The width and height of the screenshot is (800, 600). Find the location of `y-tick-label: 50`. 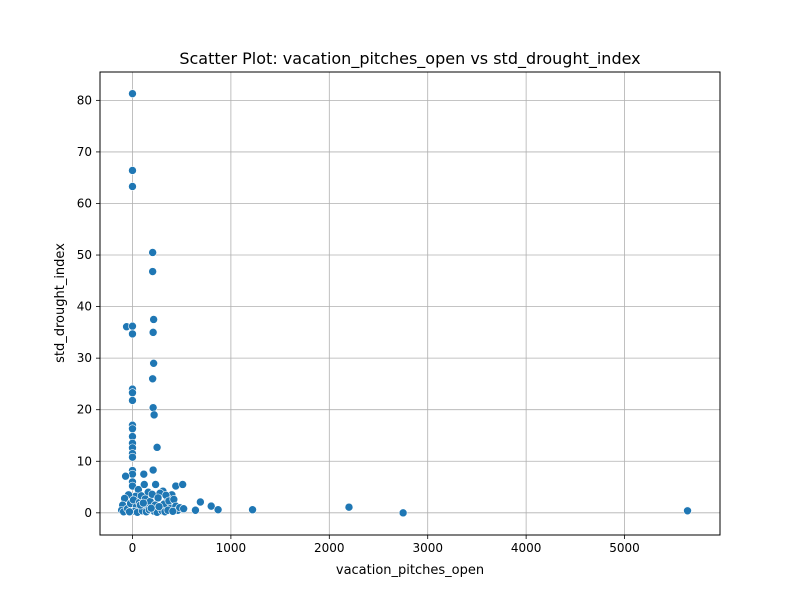

y-tick-label: 50 is located at coordinates (84, 255).